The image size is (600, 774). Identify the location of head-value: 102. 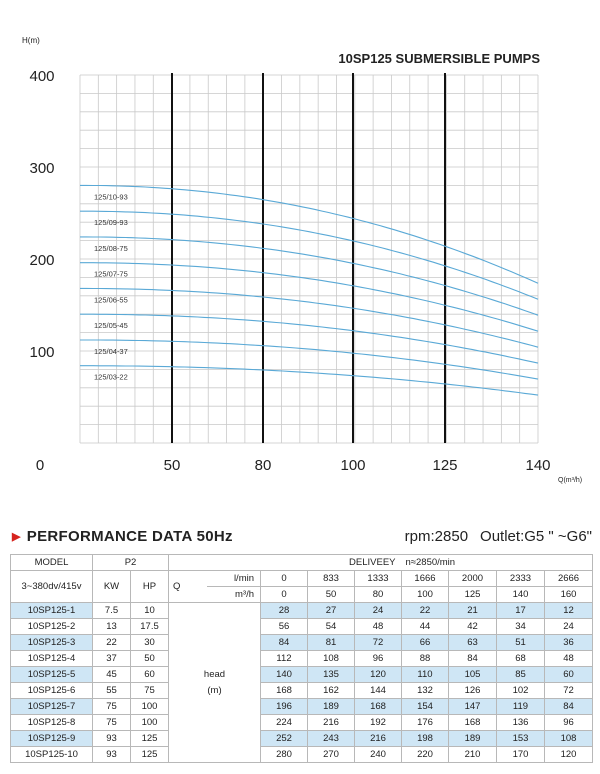
(520, 690).